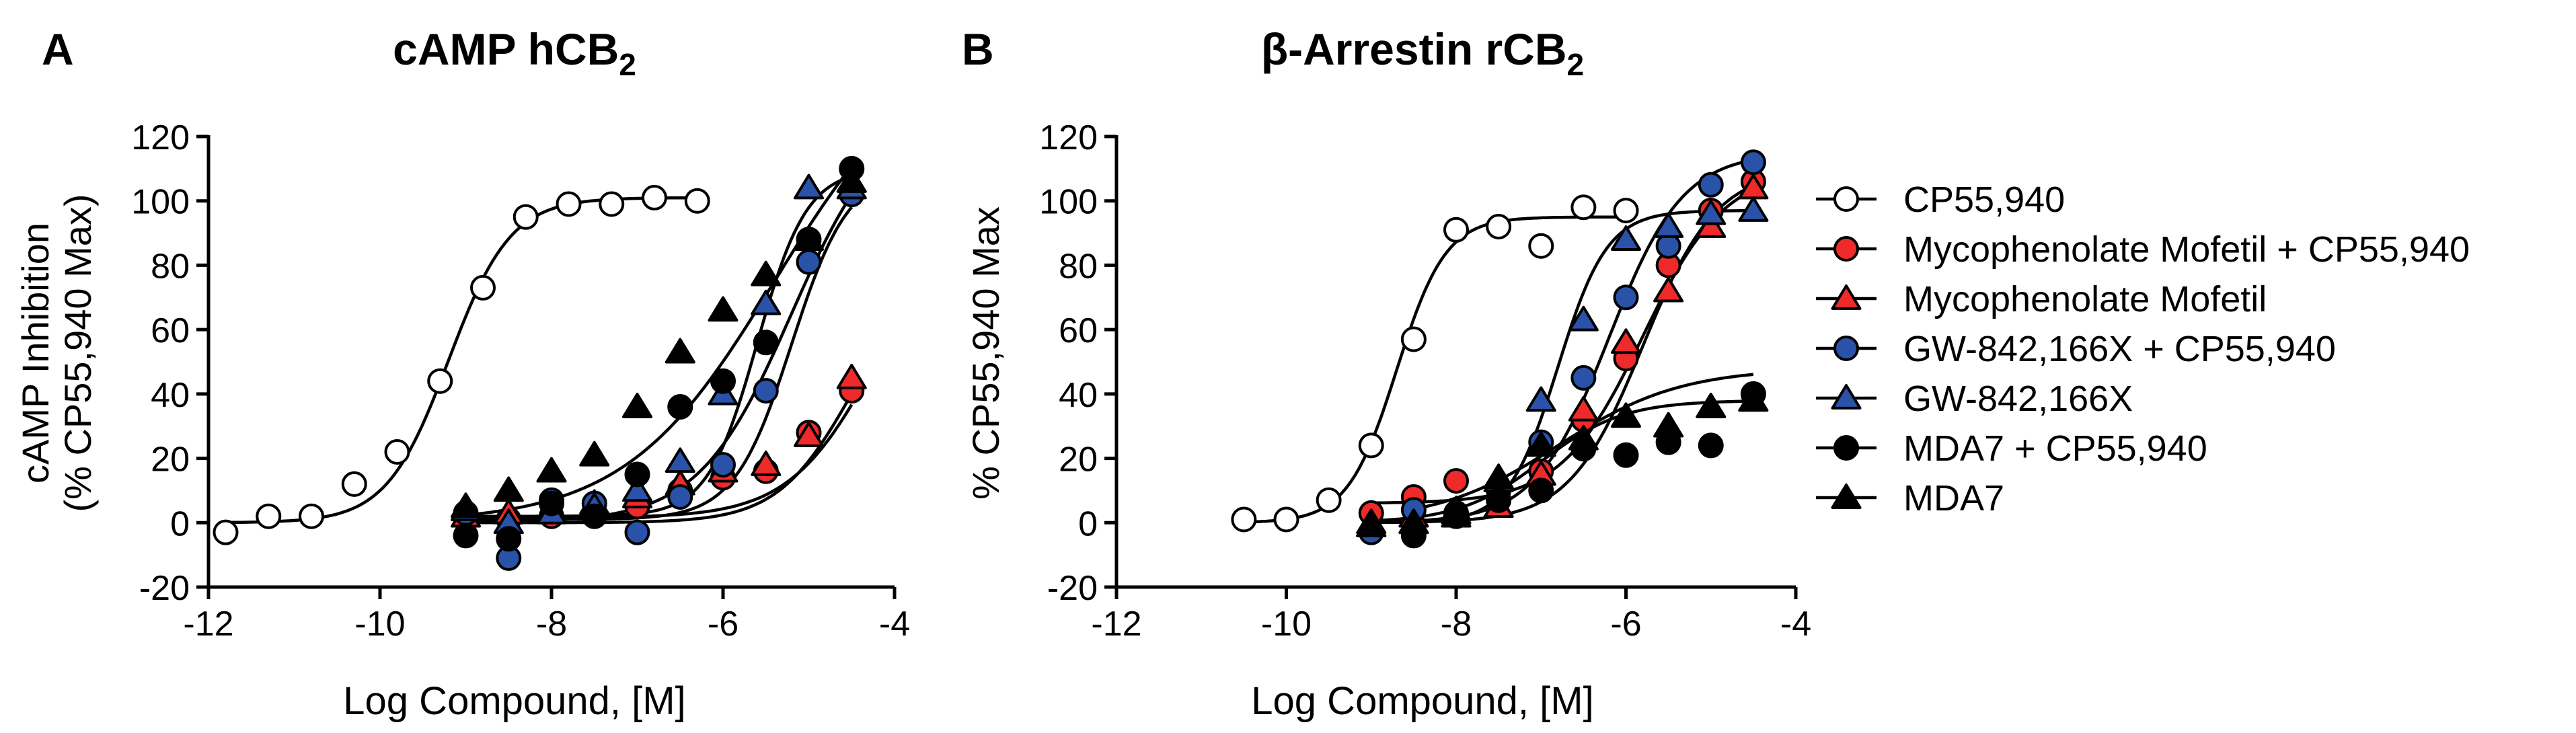 Image resolution: width=2576 pixels, height=733 pixels. I want to click on panel-a-ylabel-line1: cAMP Inhibition, so click(35, 353).